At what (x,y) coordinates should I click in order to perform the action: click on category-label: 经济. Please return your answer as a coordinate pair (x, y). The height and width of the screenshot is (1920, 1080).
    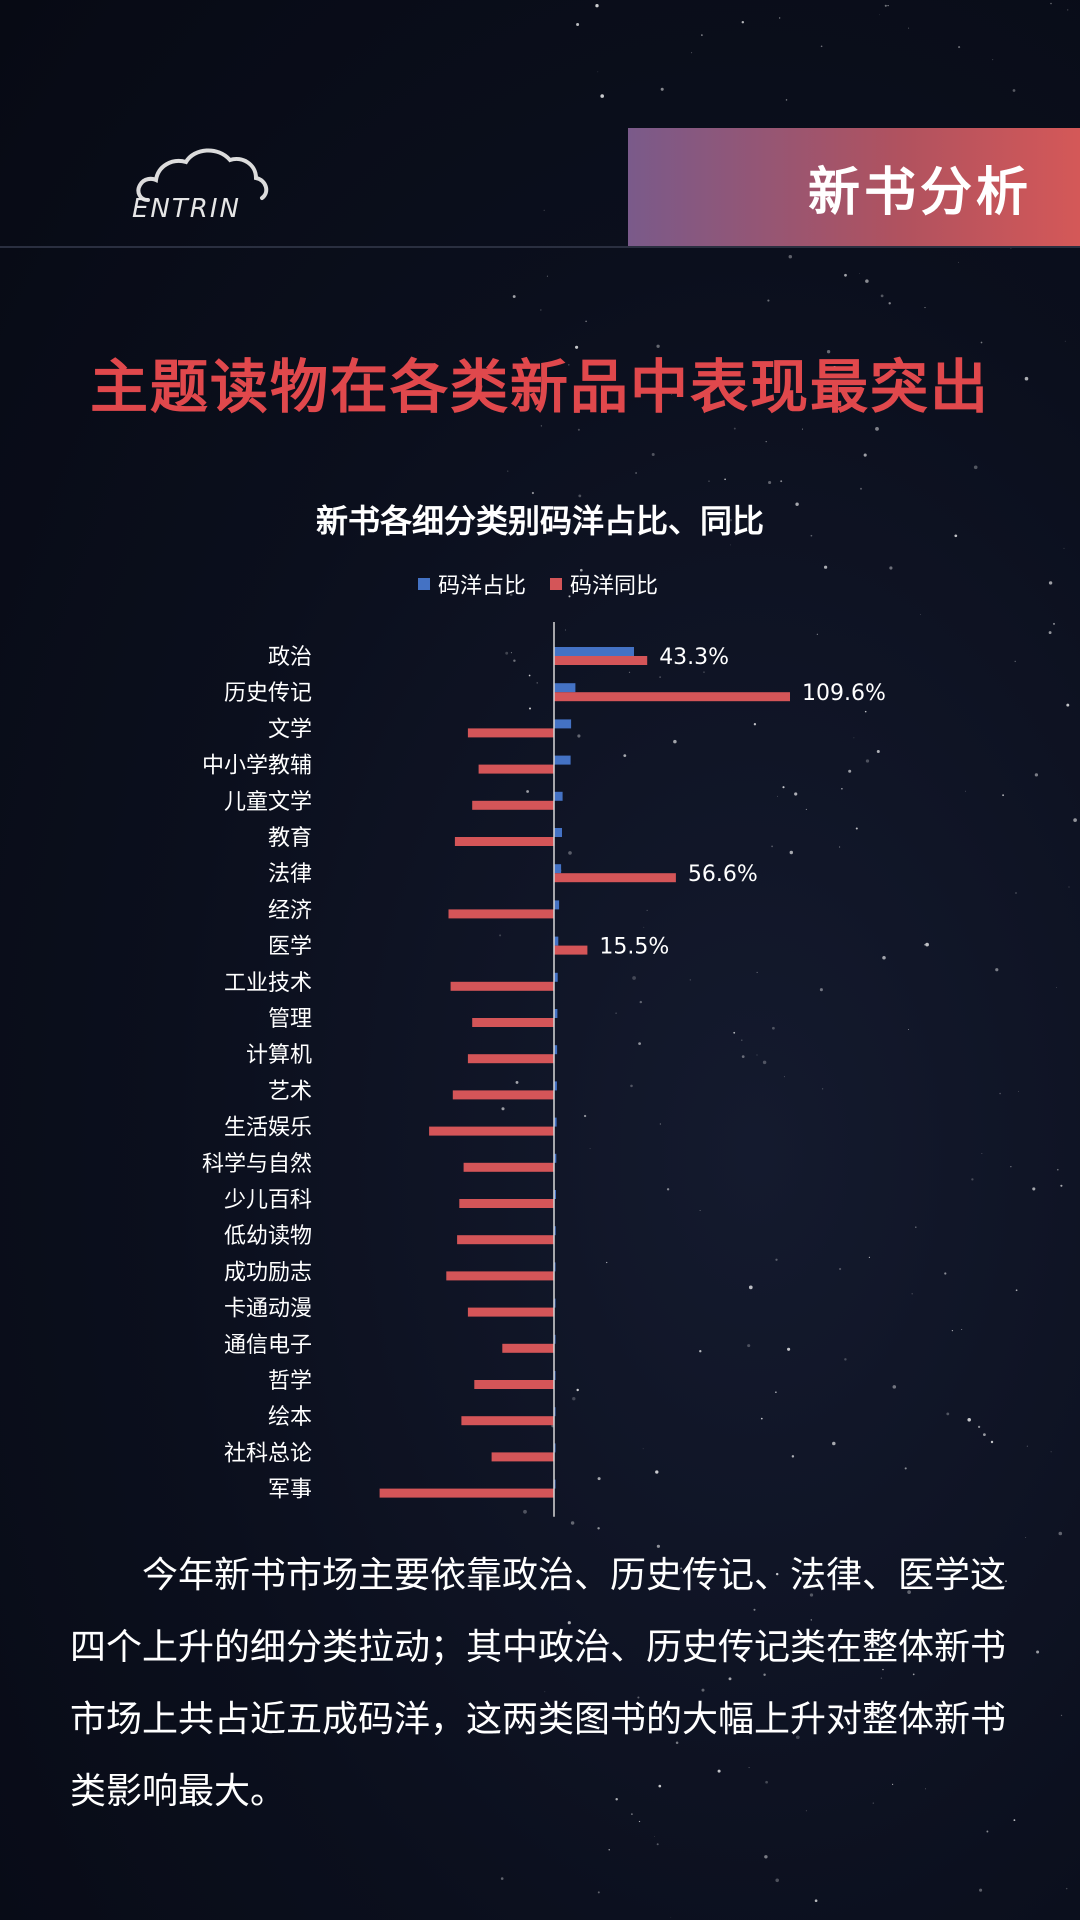
    Looking at the image, I should click on (290, 910).